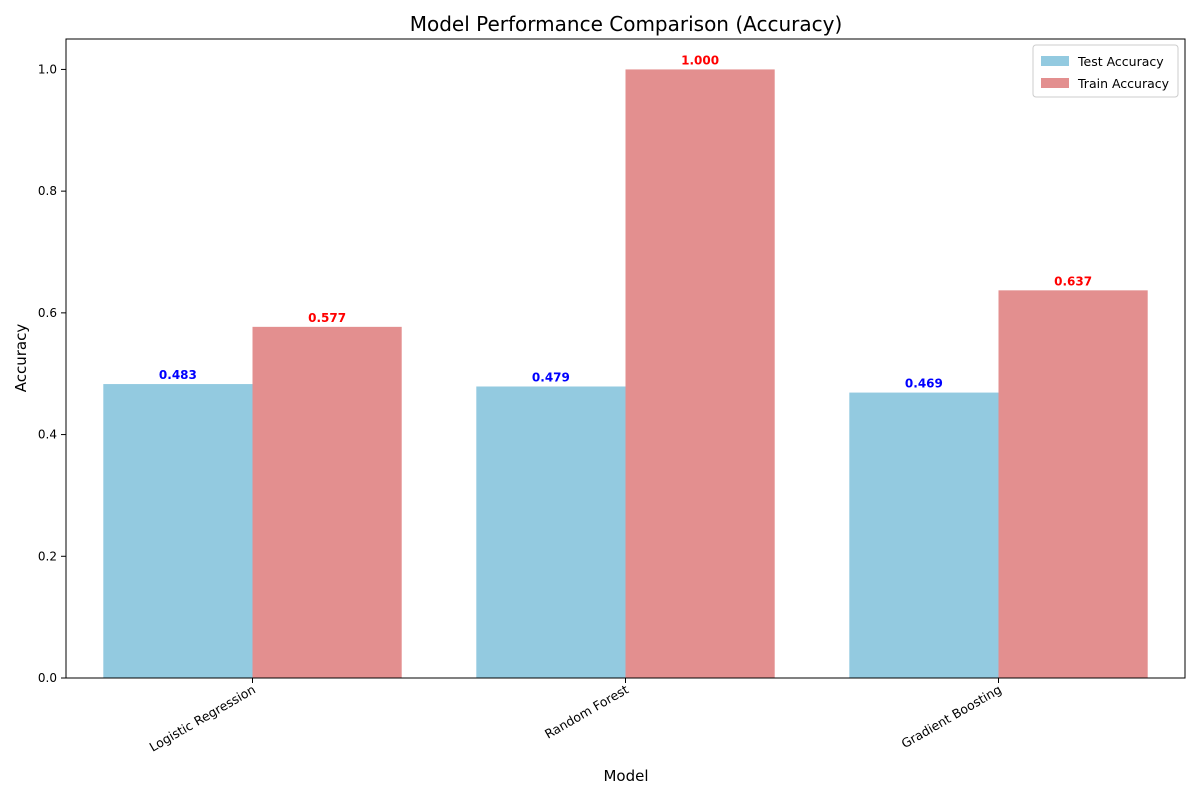 This screenshot has height=800, width=1200. Describe the element at coordinates (327, 318) in the screenshot. I see `data-label-train-0: 0.577` at that location.